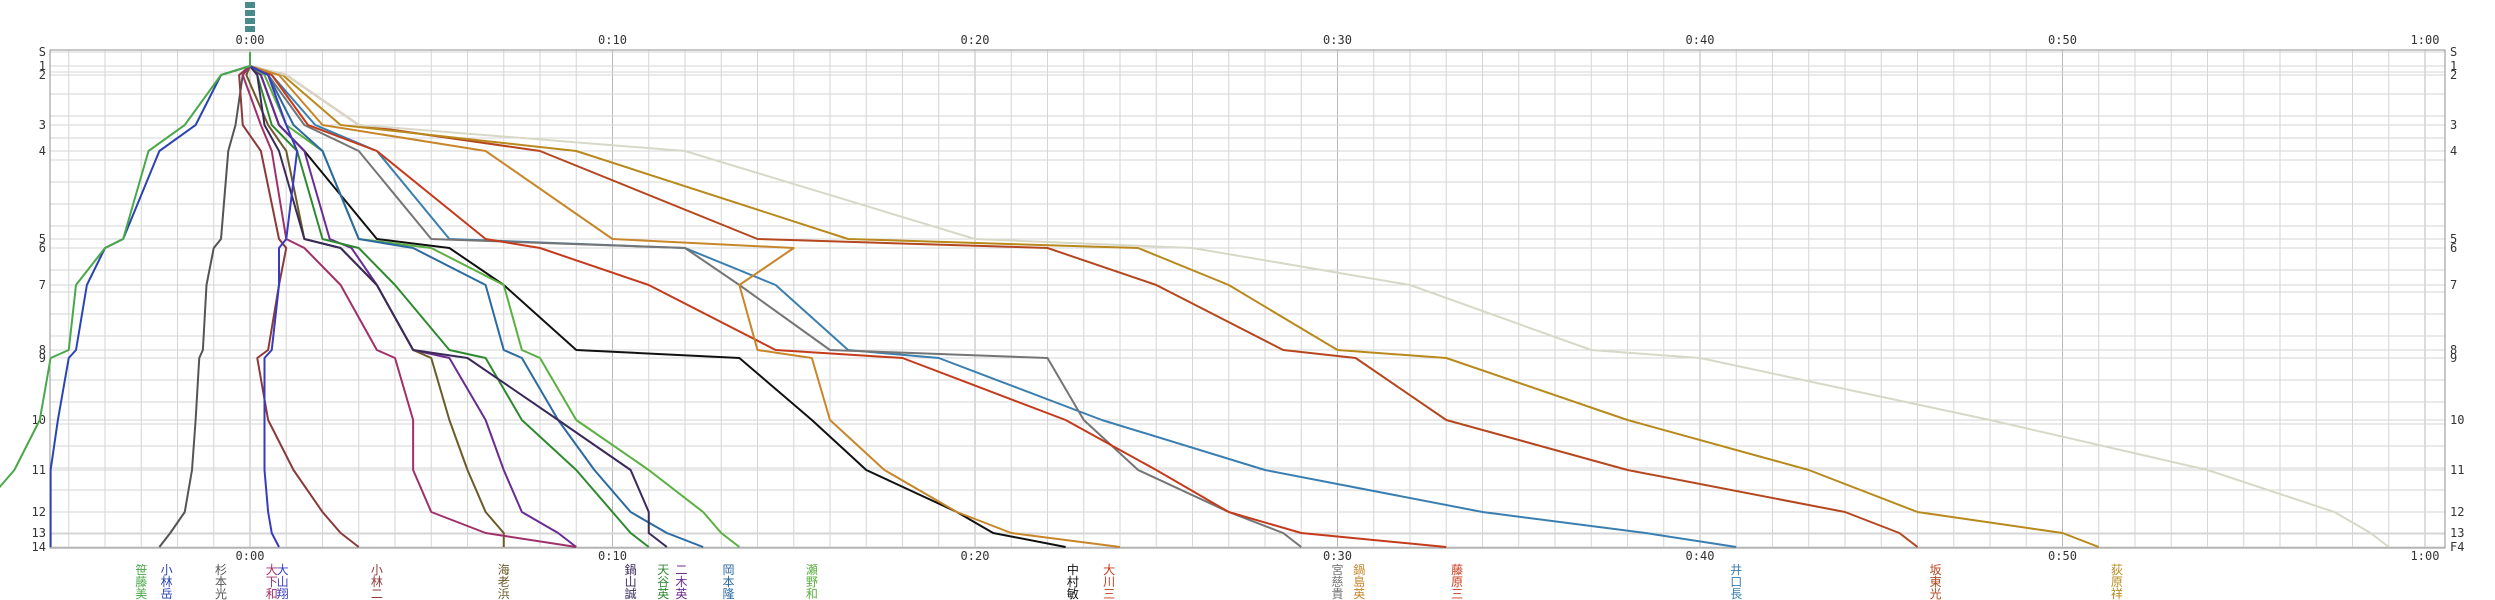 The width and height of the screenshot is (2495, 600). I want to click on runner-label-char: 坂, so click(1936, 570).